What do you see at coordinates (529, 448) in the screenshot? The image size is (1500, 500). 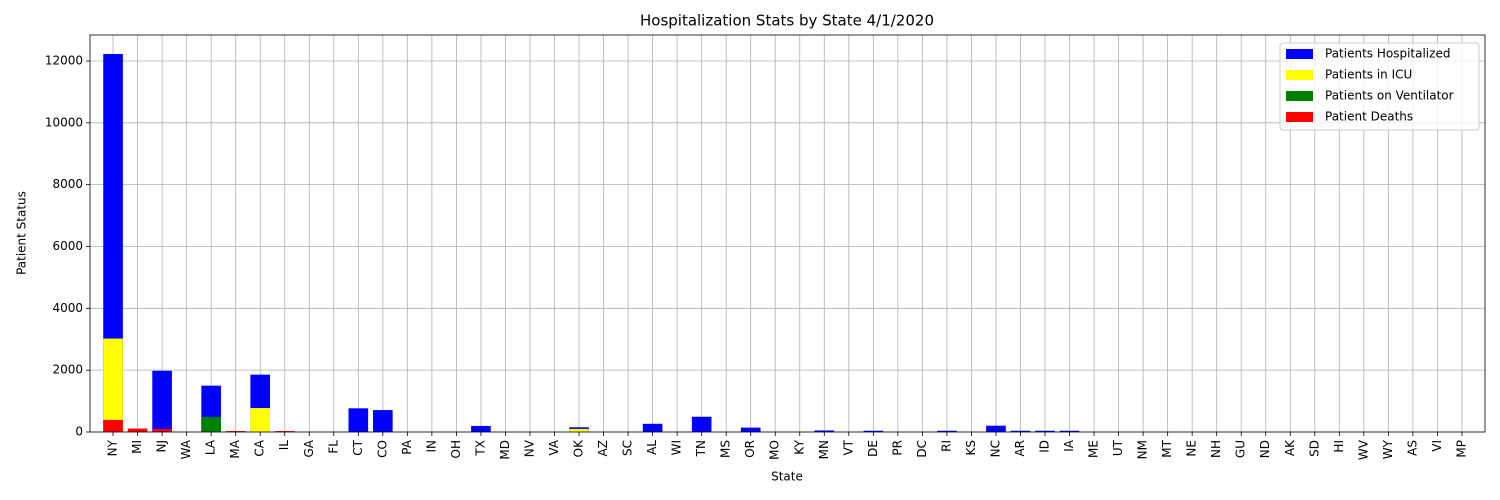 I see `x-tick-label: NV` at bounding box center [529, 448].